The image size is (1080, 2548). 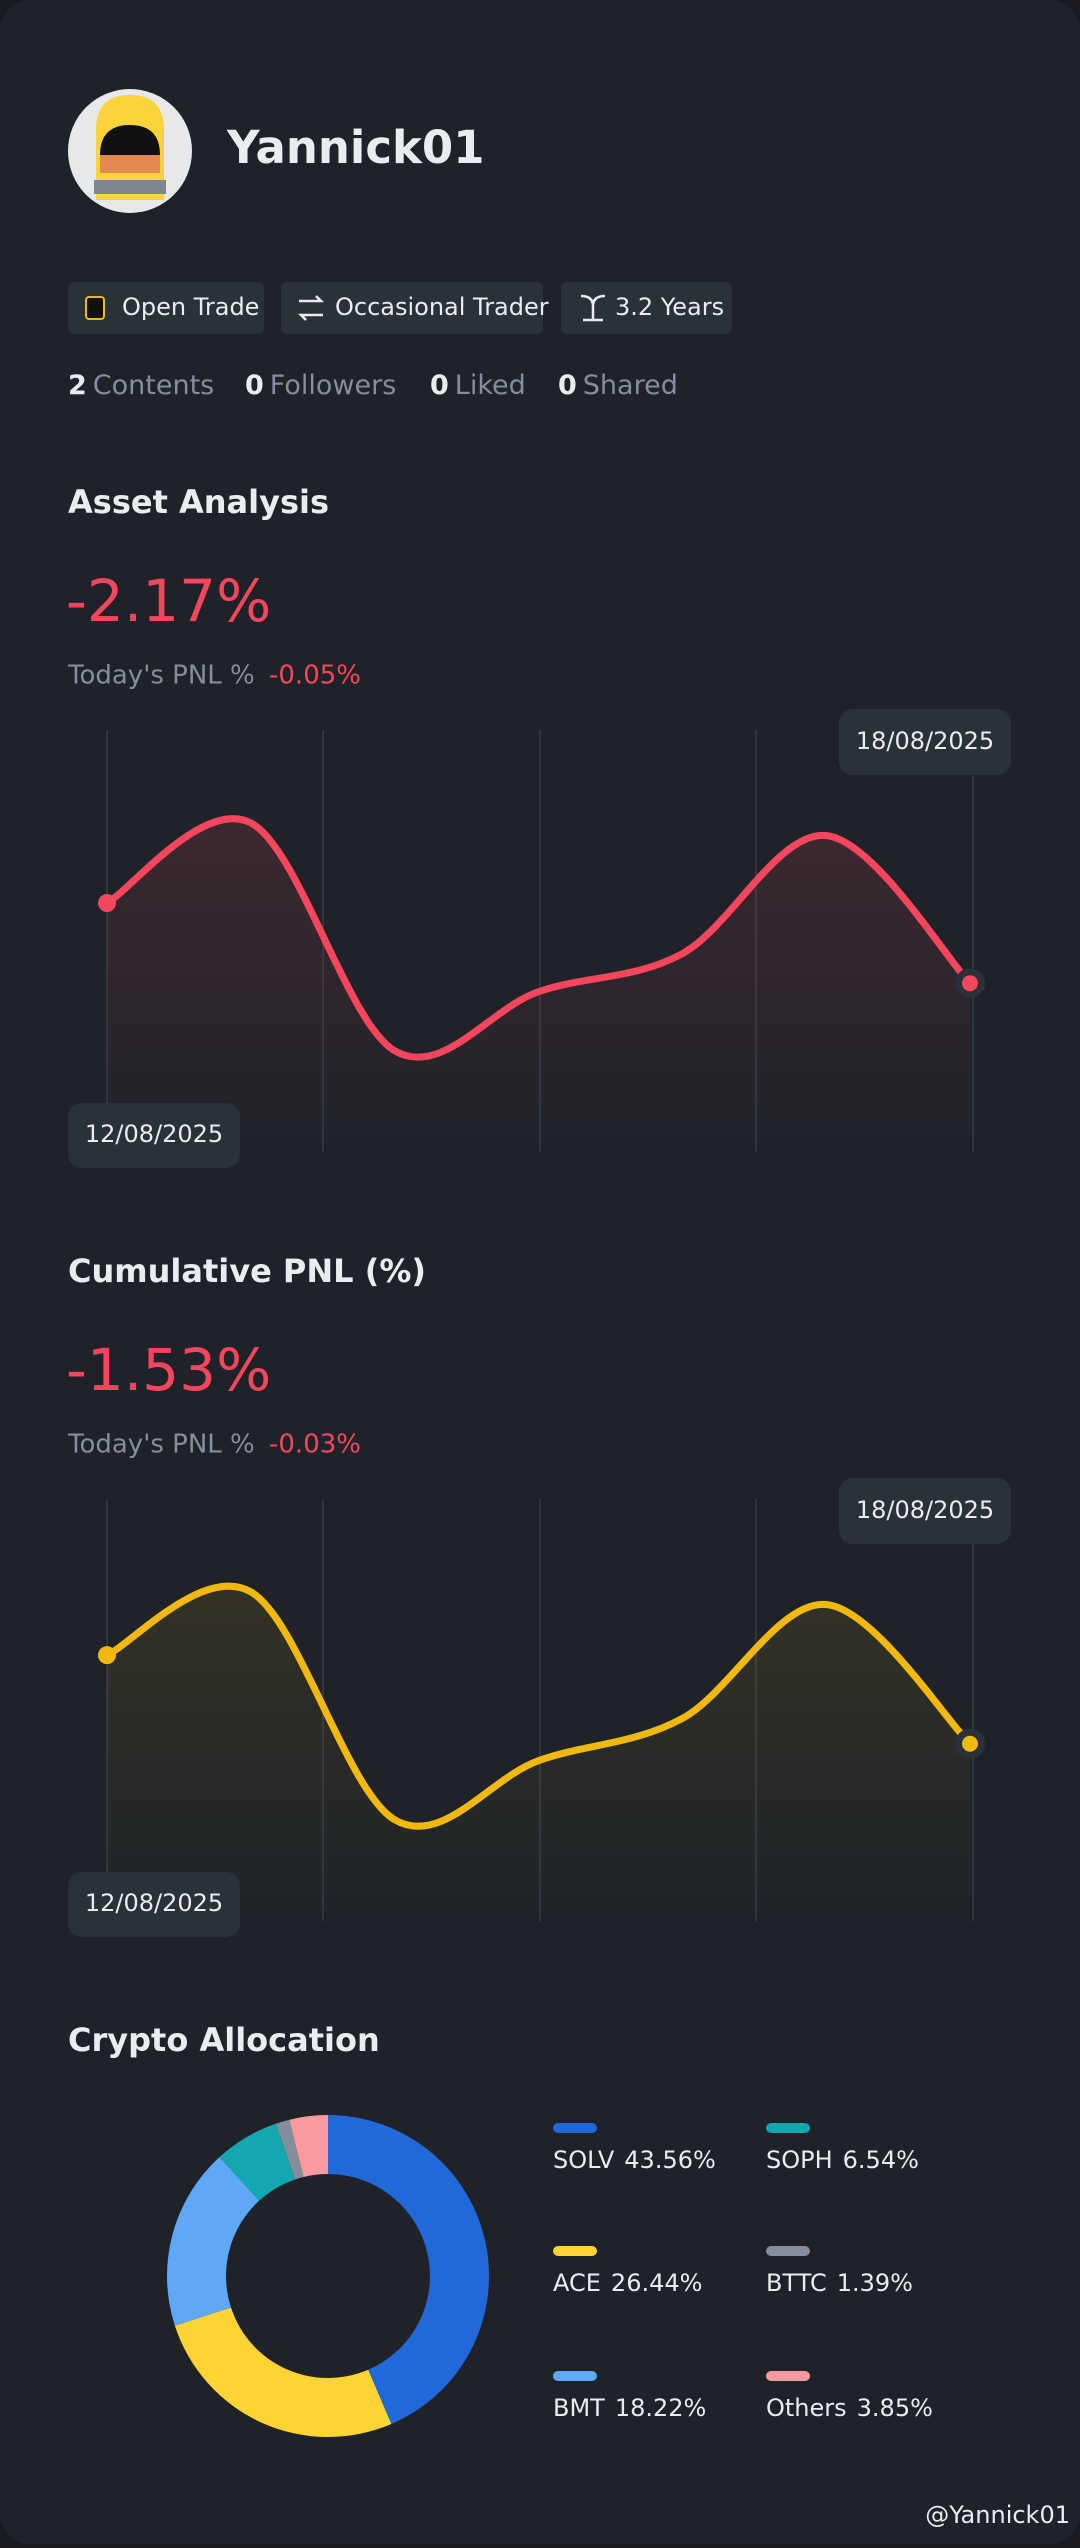 I want to click on stat-label: Contents, so click(x=153, y=385).